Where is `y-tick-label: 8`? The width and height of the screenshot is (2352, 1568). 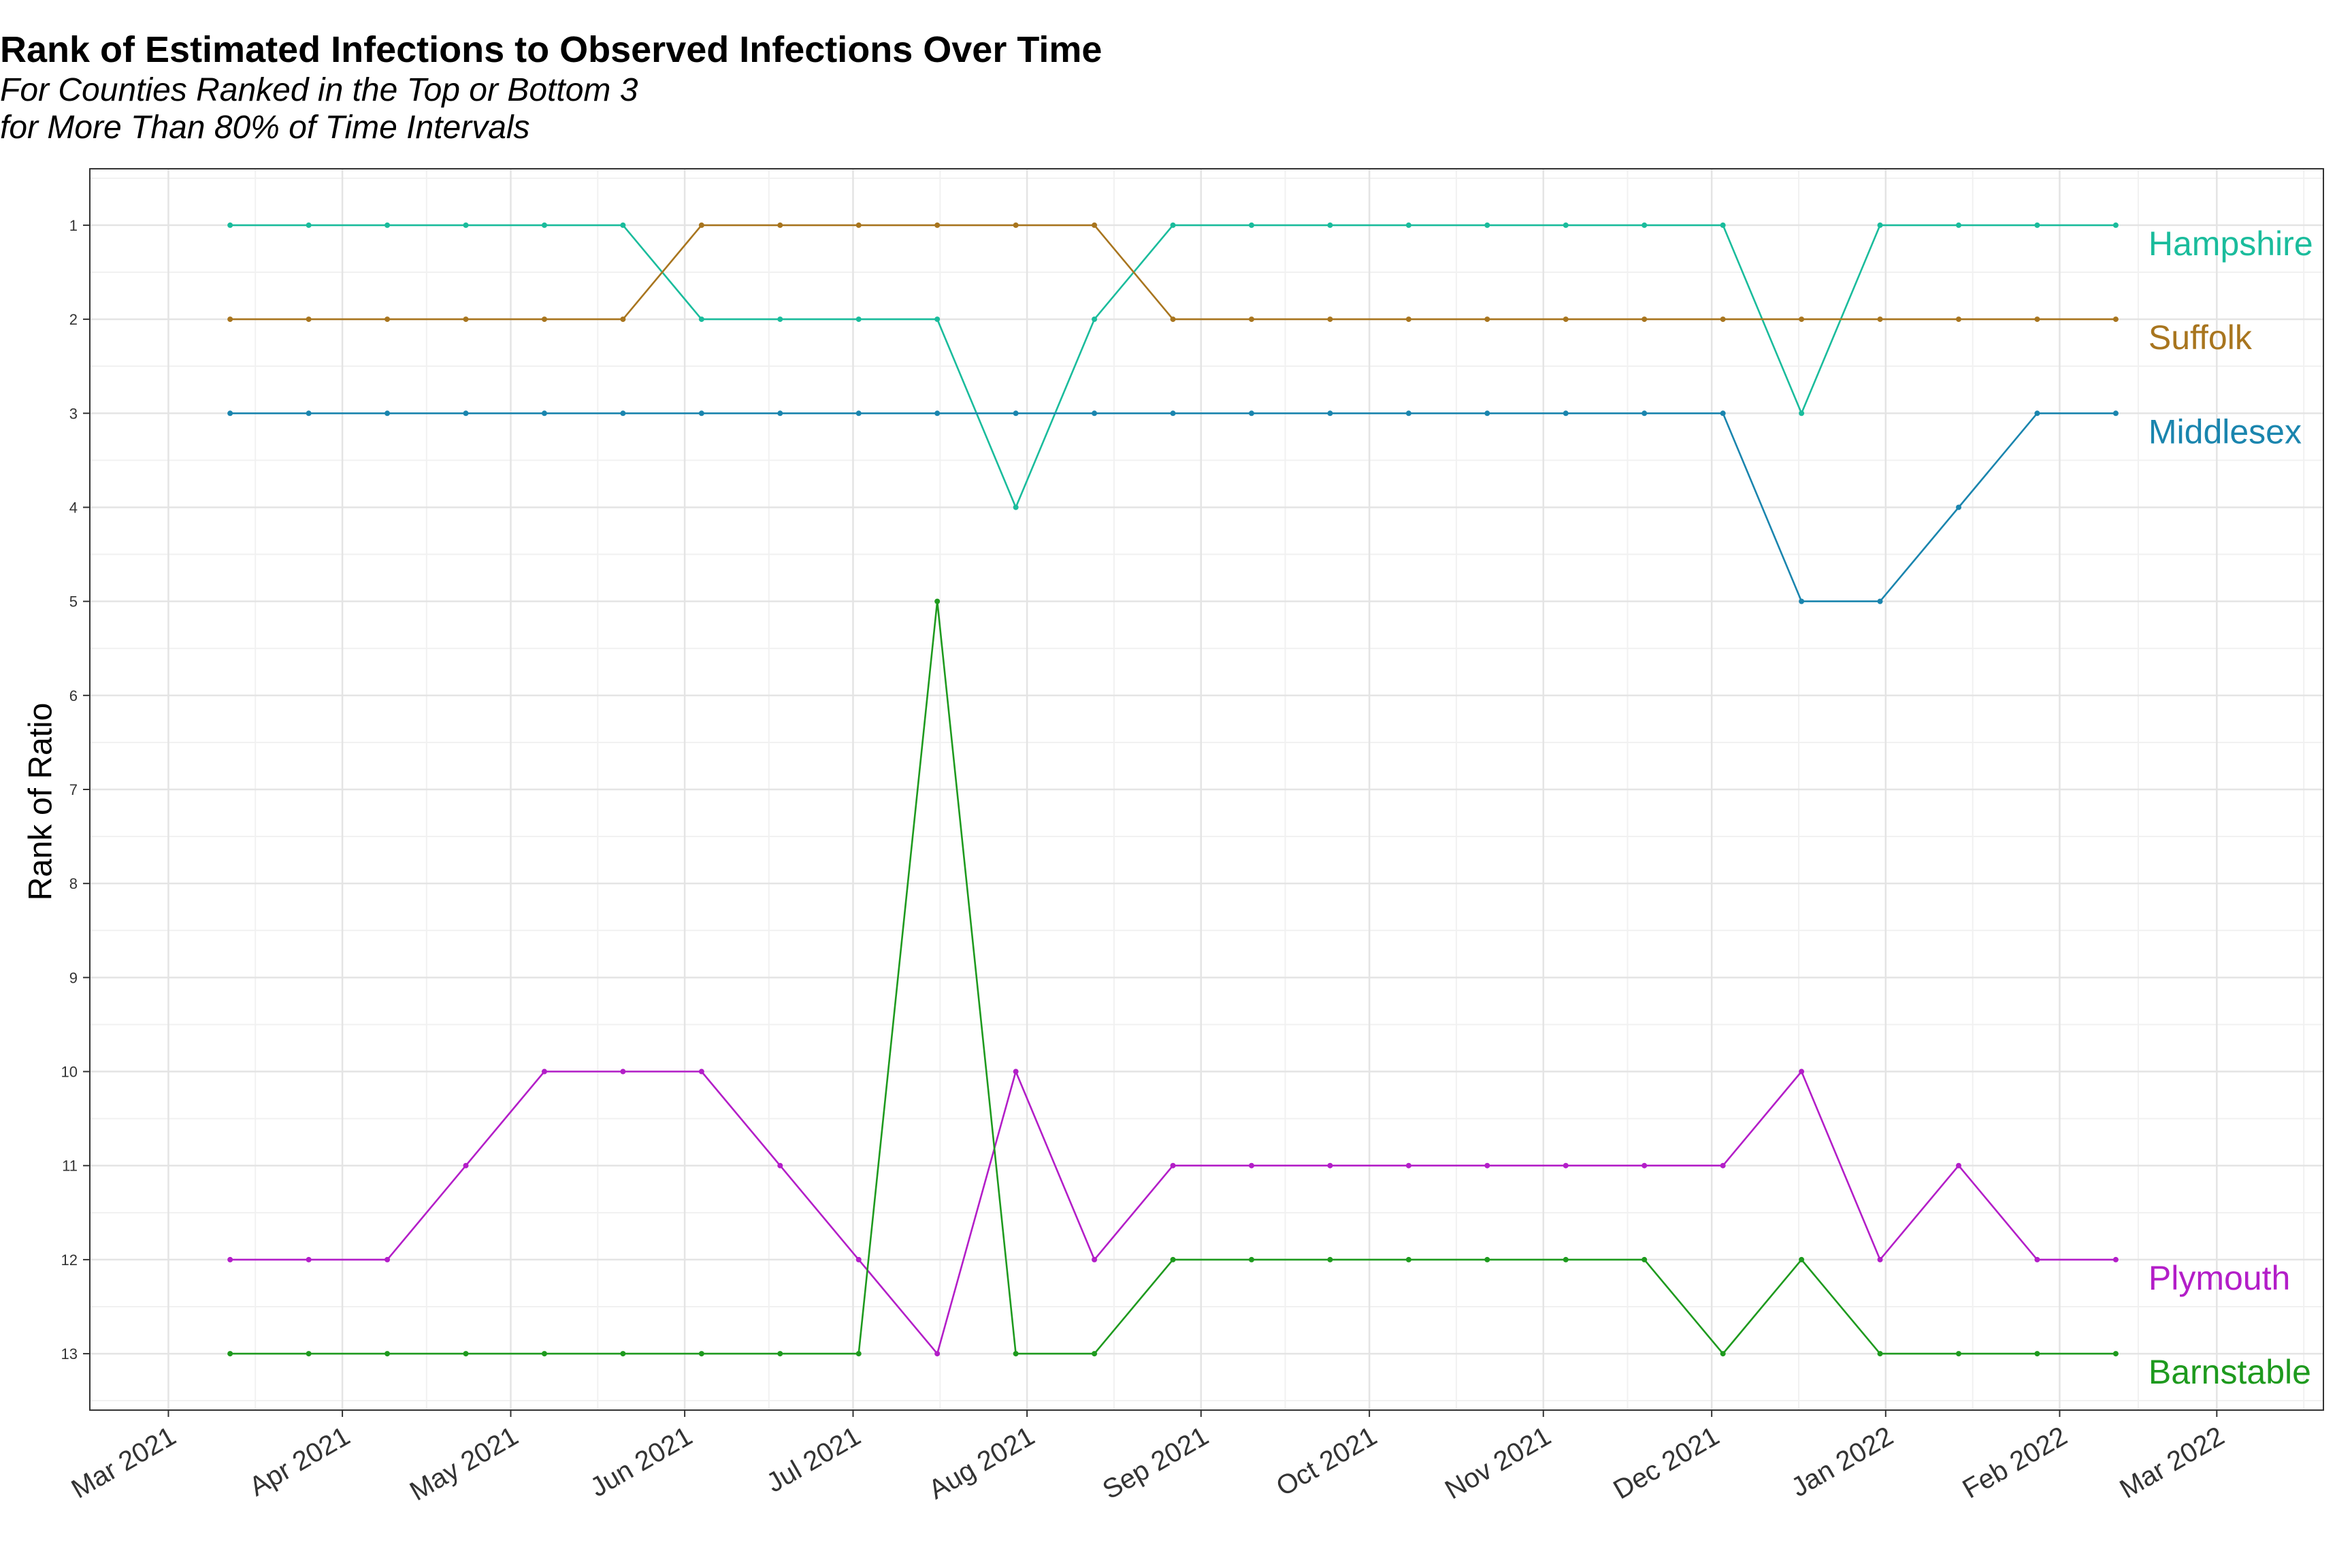 y-tick-label: 8 is located at coordinates (73, 884).